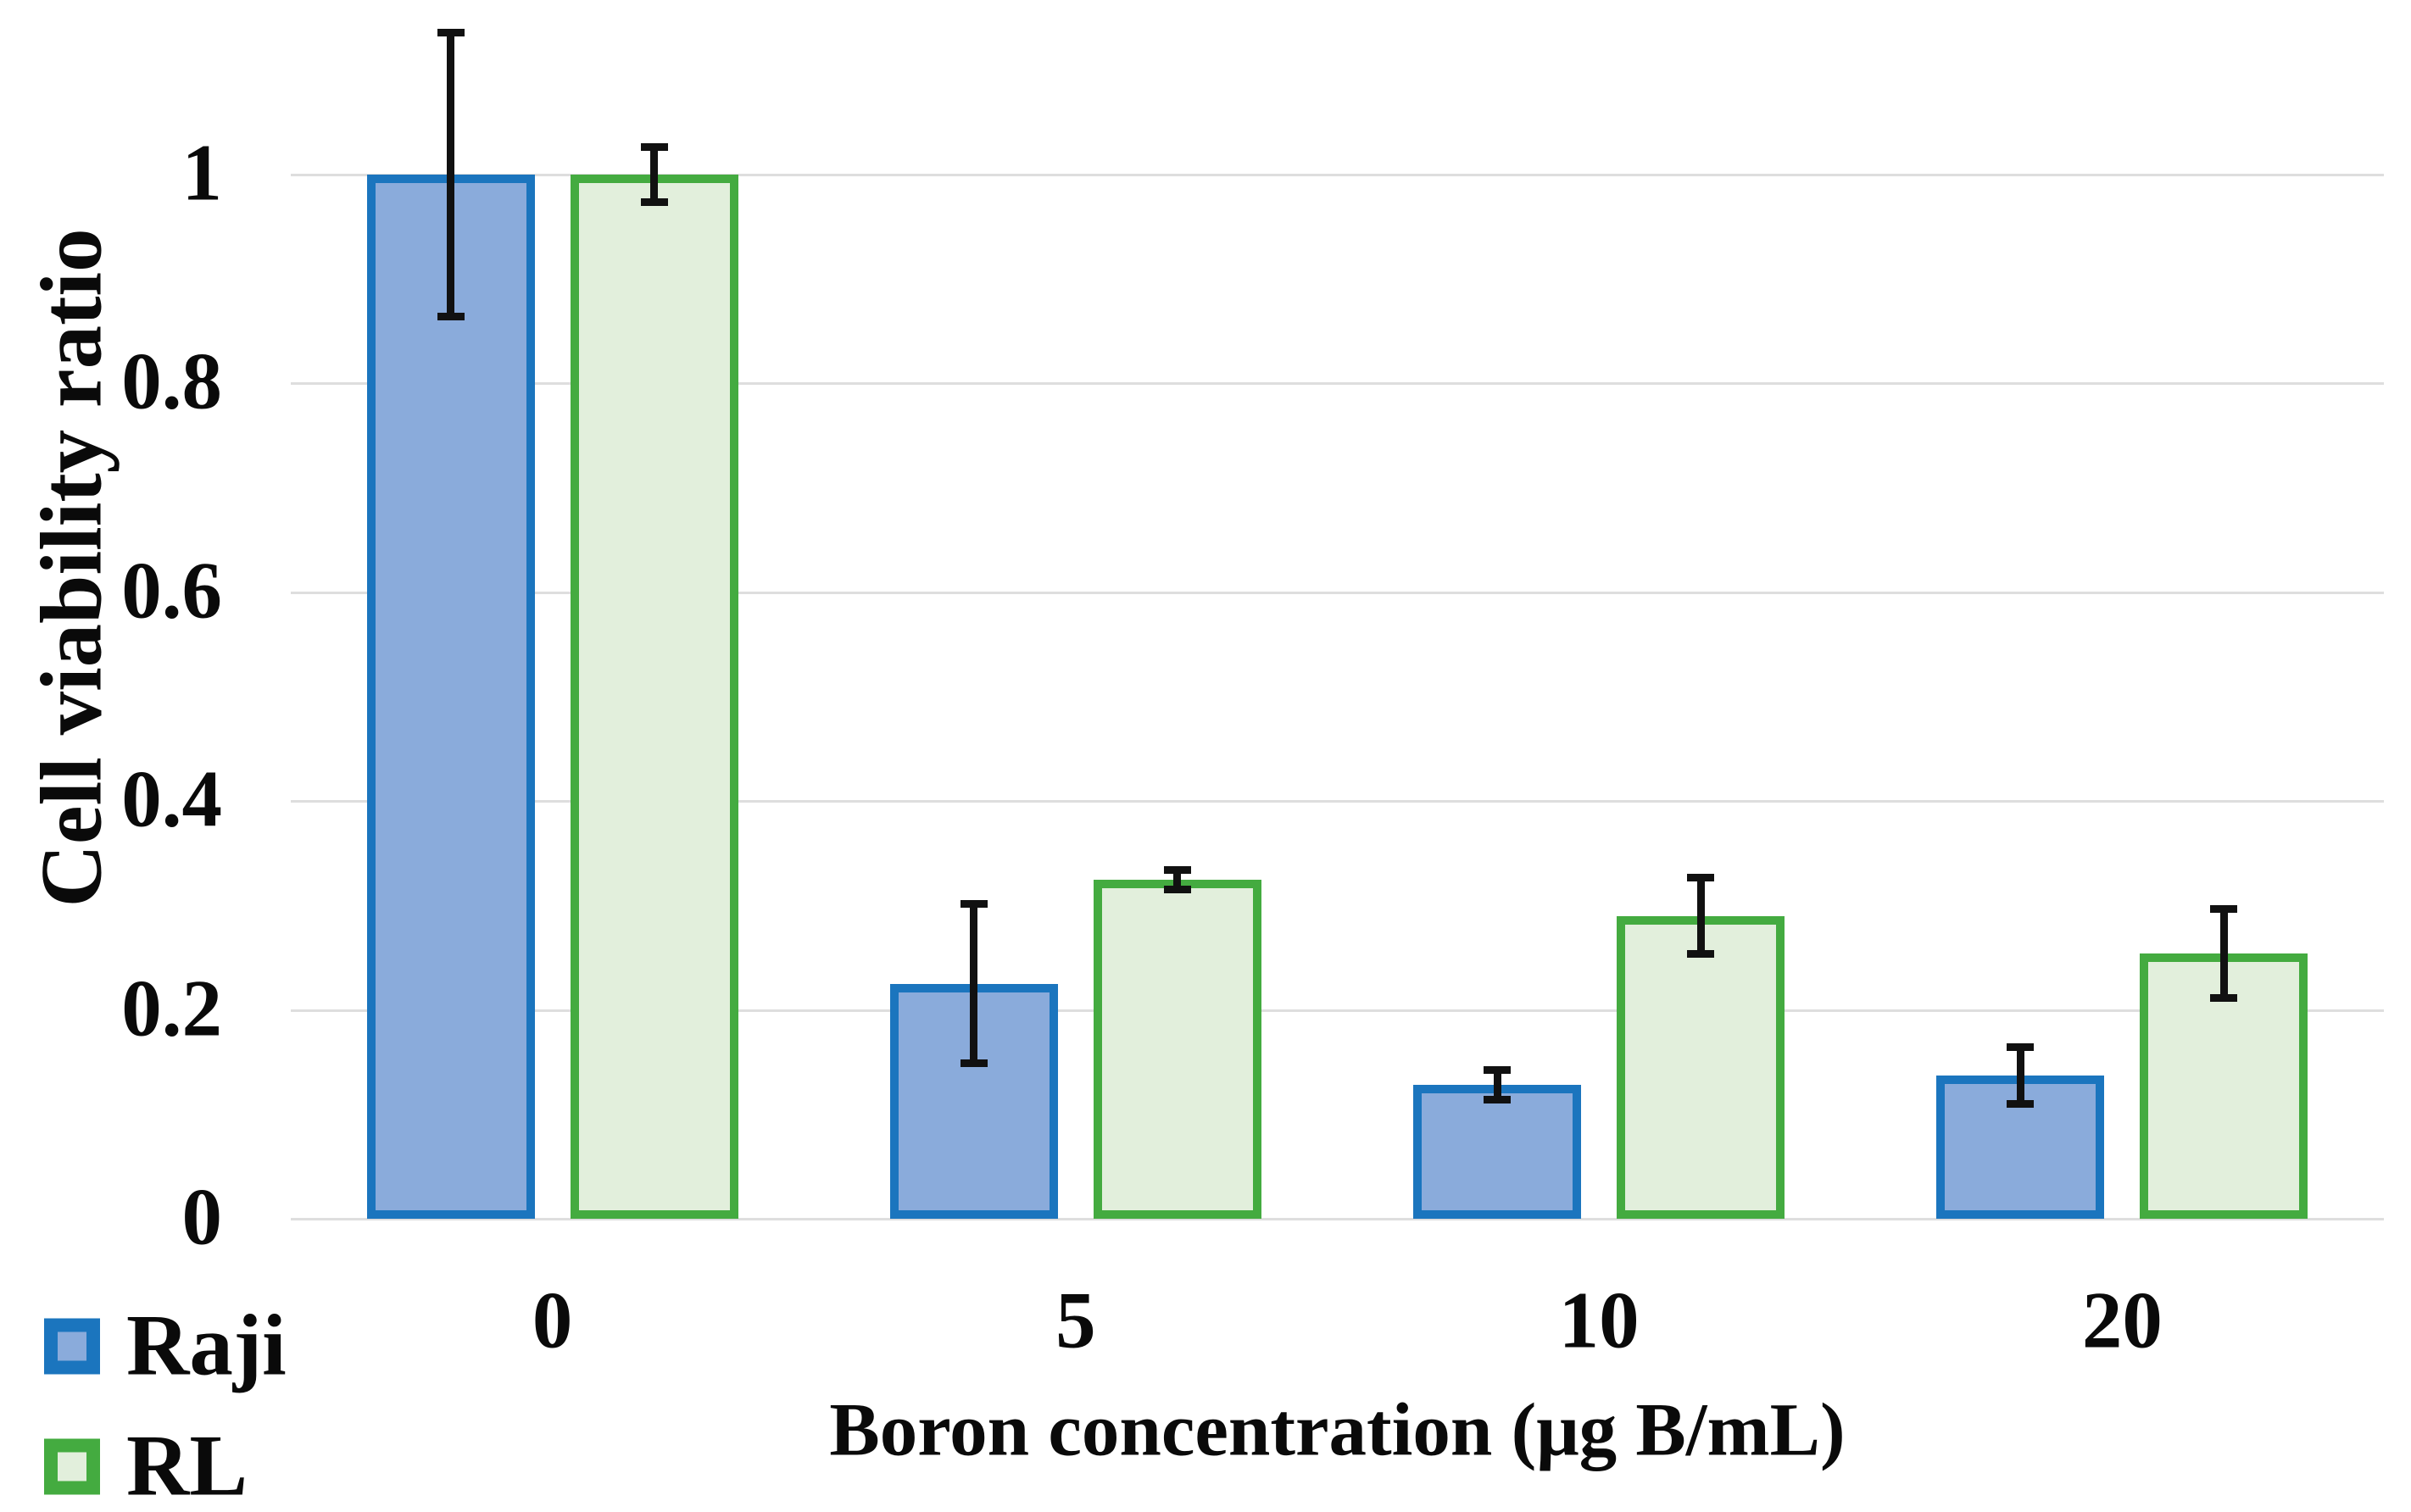  I want to click on x-tick-label: 20, so click(2122, 1320).